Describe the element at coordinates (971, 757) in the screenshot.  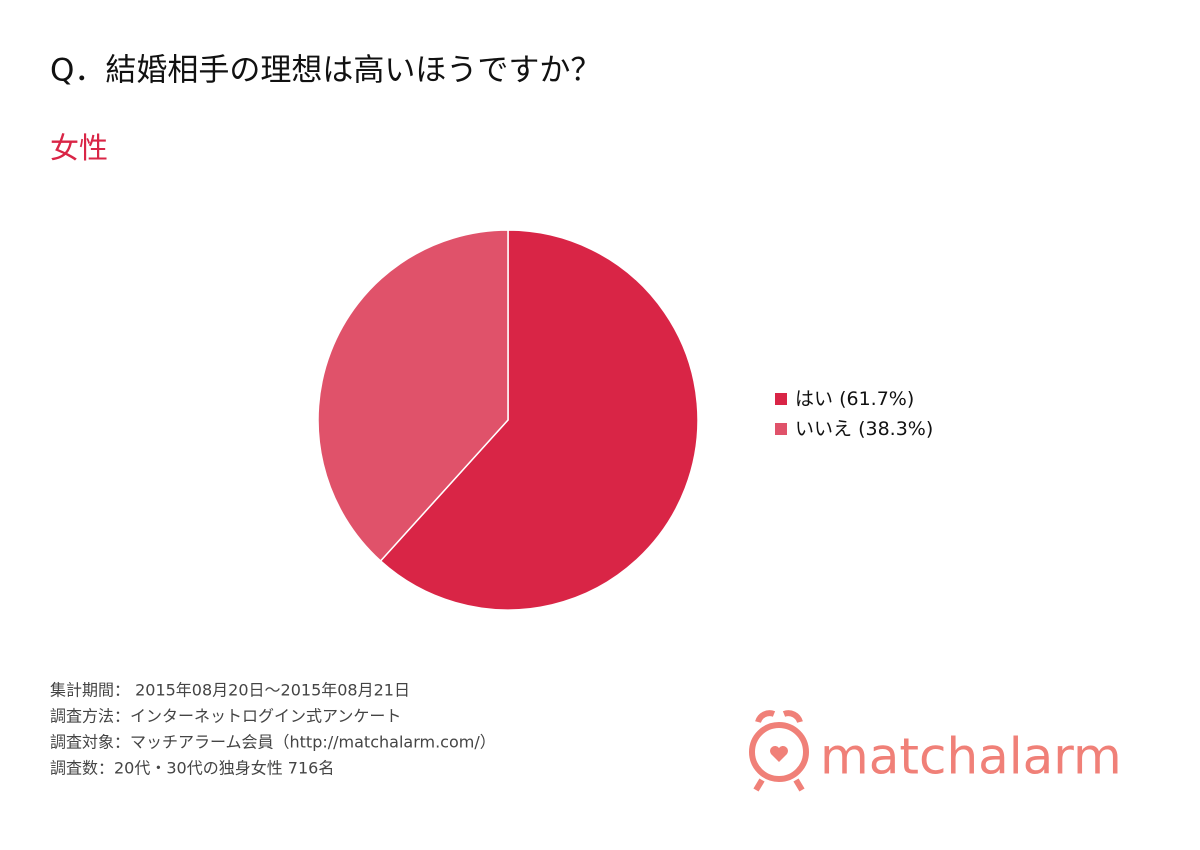
I see `logo-text: matchalarm` at that location.